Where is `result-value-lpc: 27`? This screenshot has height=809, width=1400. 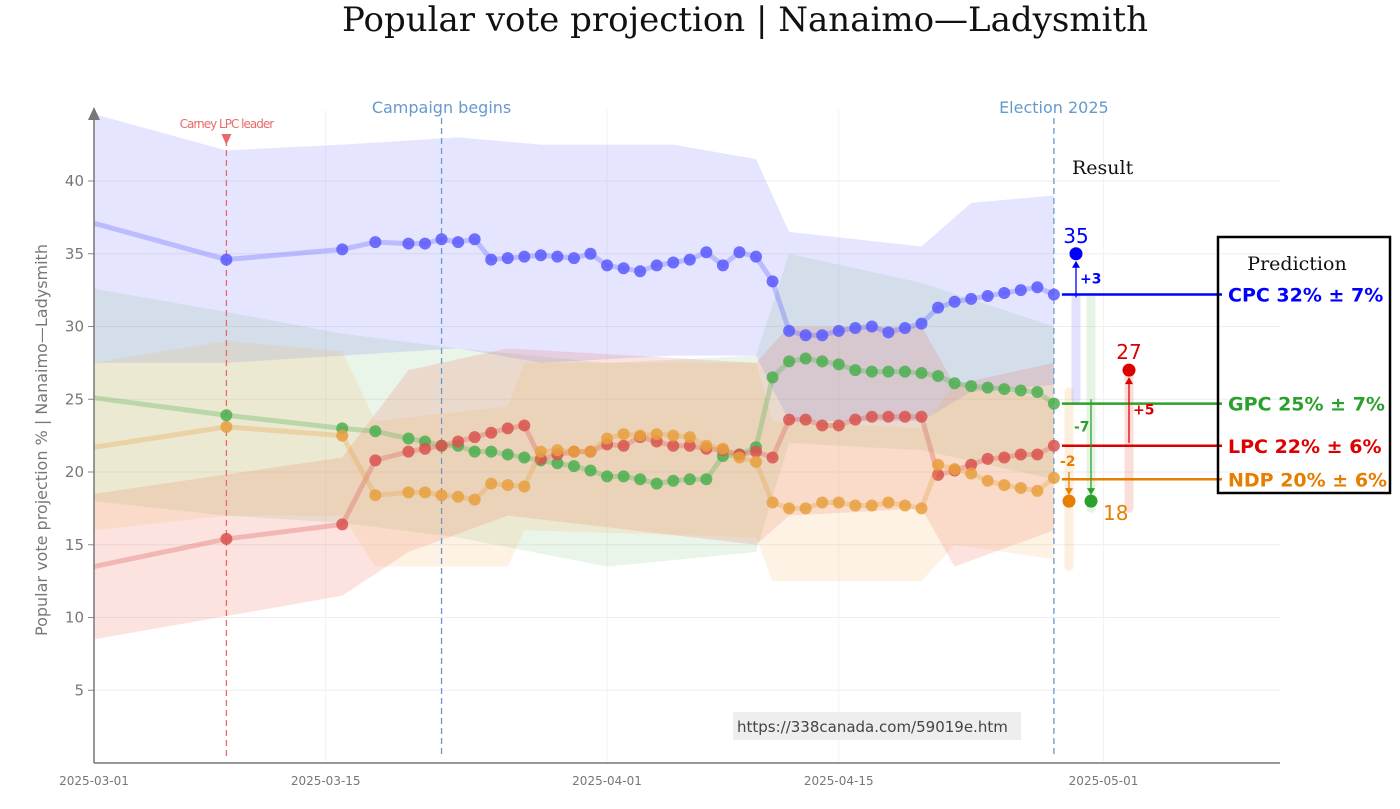
result-value-lpc: 27 is located at coordinates (1128, 352).